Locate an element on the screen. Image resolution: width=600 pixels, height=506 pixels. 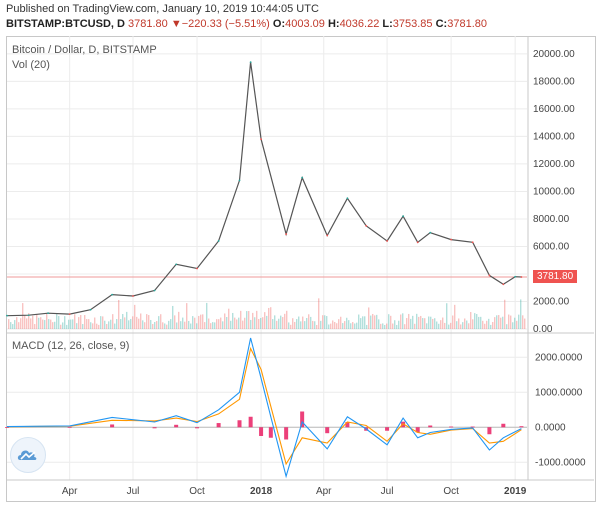
tradingview-cloud-icon is located at coordinates (28, 455).